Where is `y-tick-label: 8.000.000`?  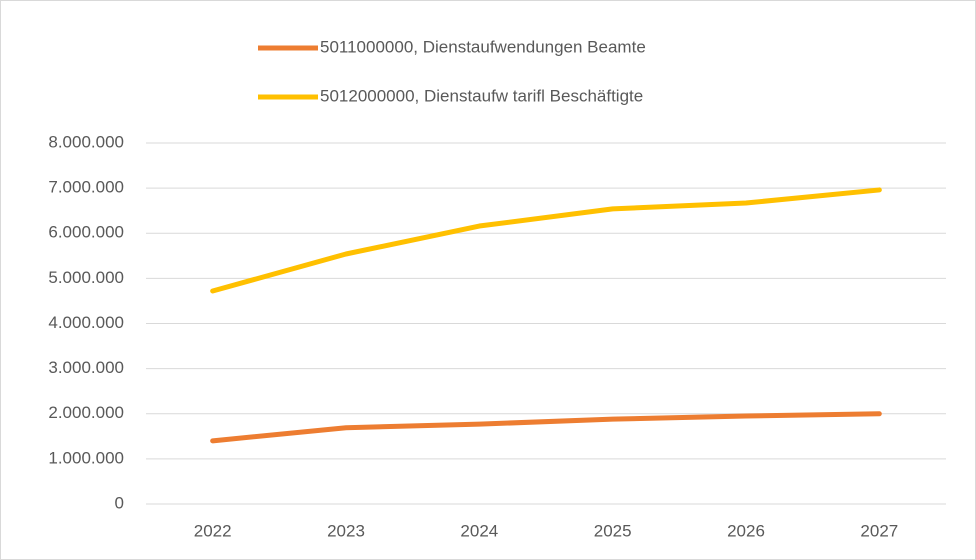
y-tick-label: 8.000.000 is located at coordinates (86, 141).